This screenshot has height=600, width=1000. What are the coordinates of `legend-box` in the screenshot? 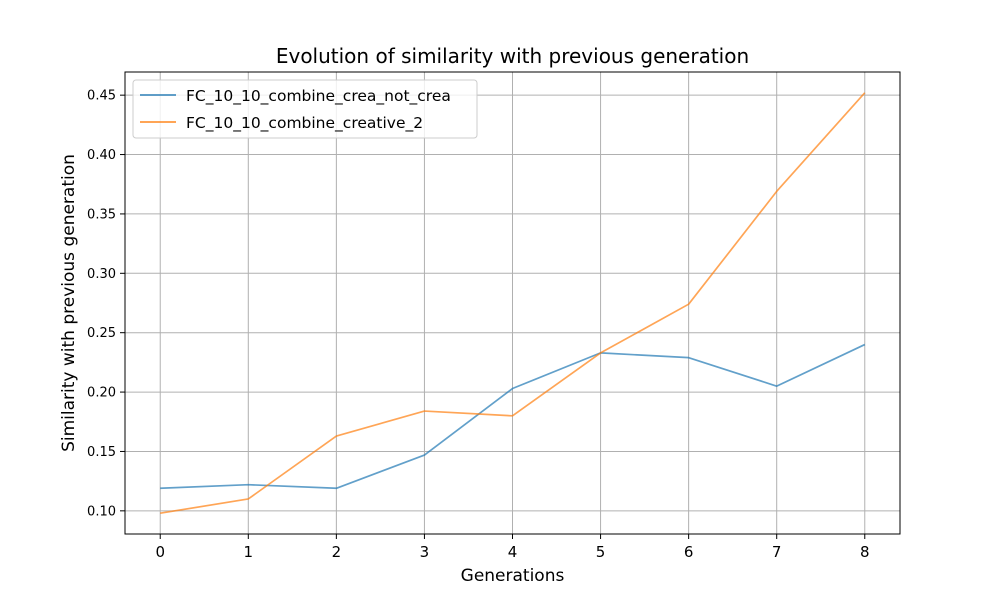 It's located at (305, 109).